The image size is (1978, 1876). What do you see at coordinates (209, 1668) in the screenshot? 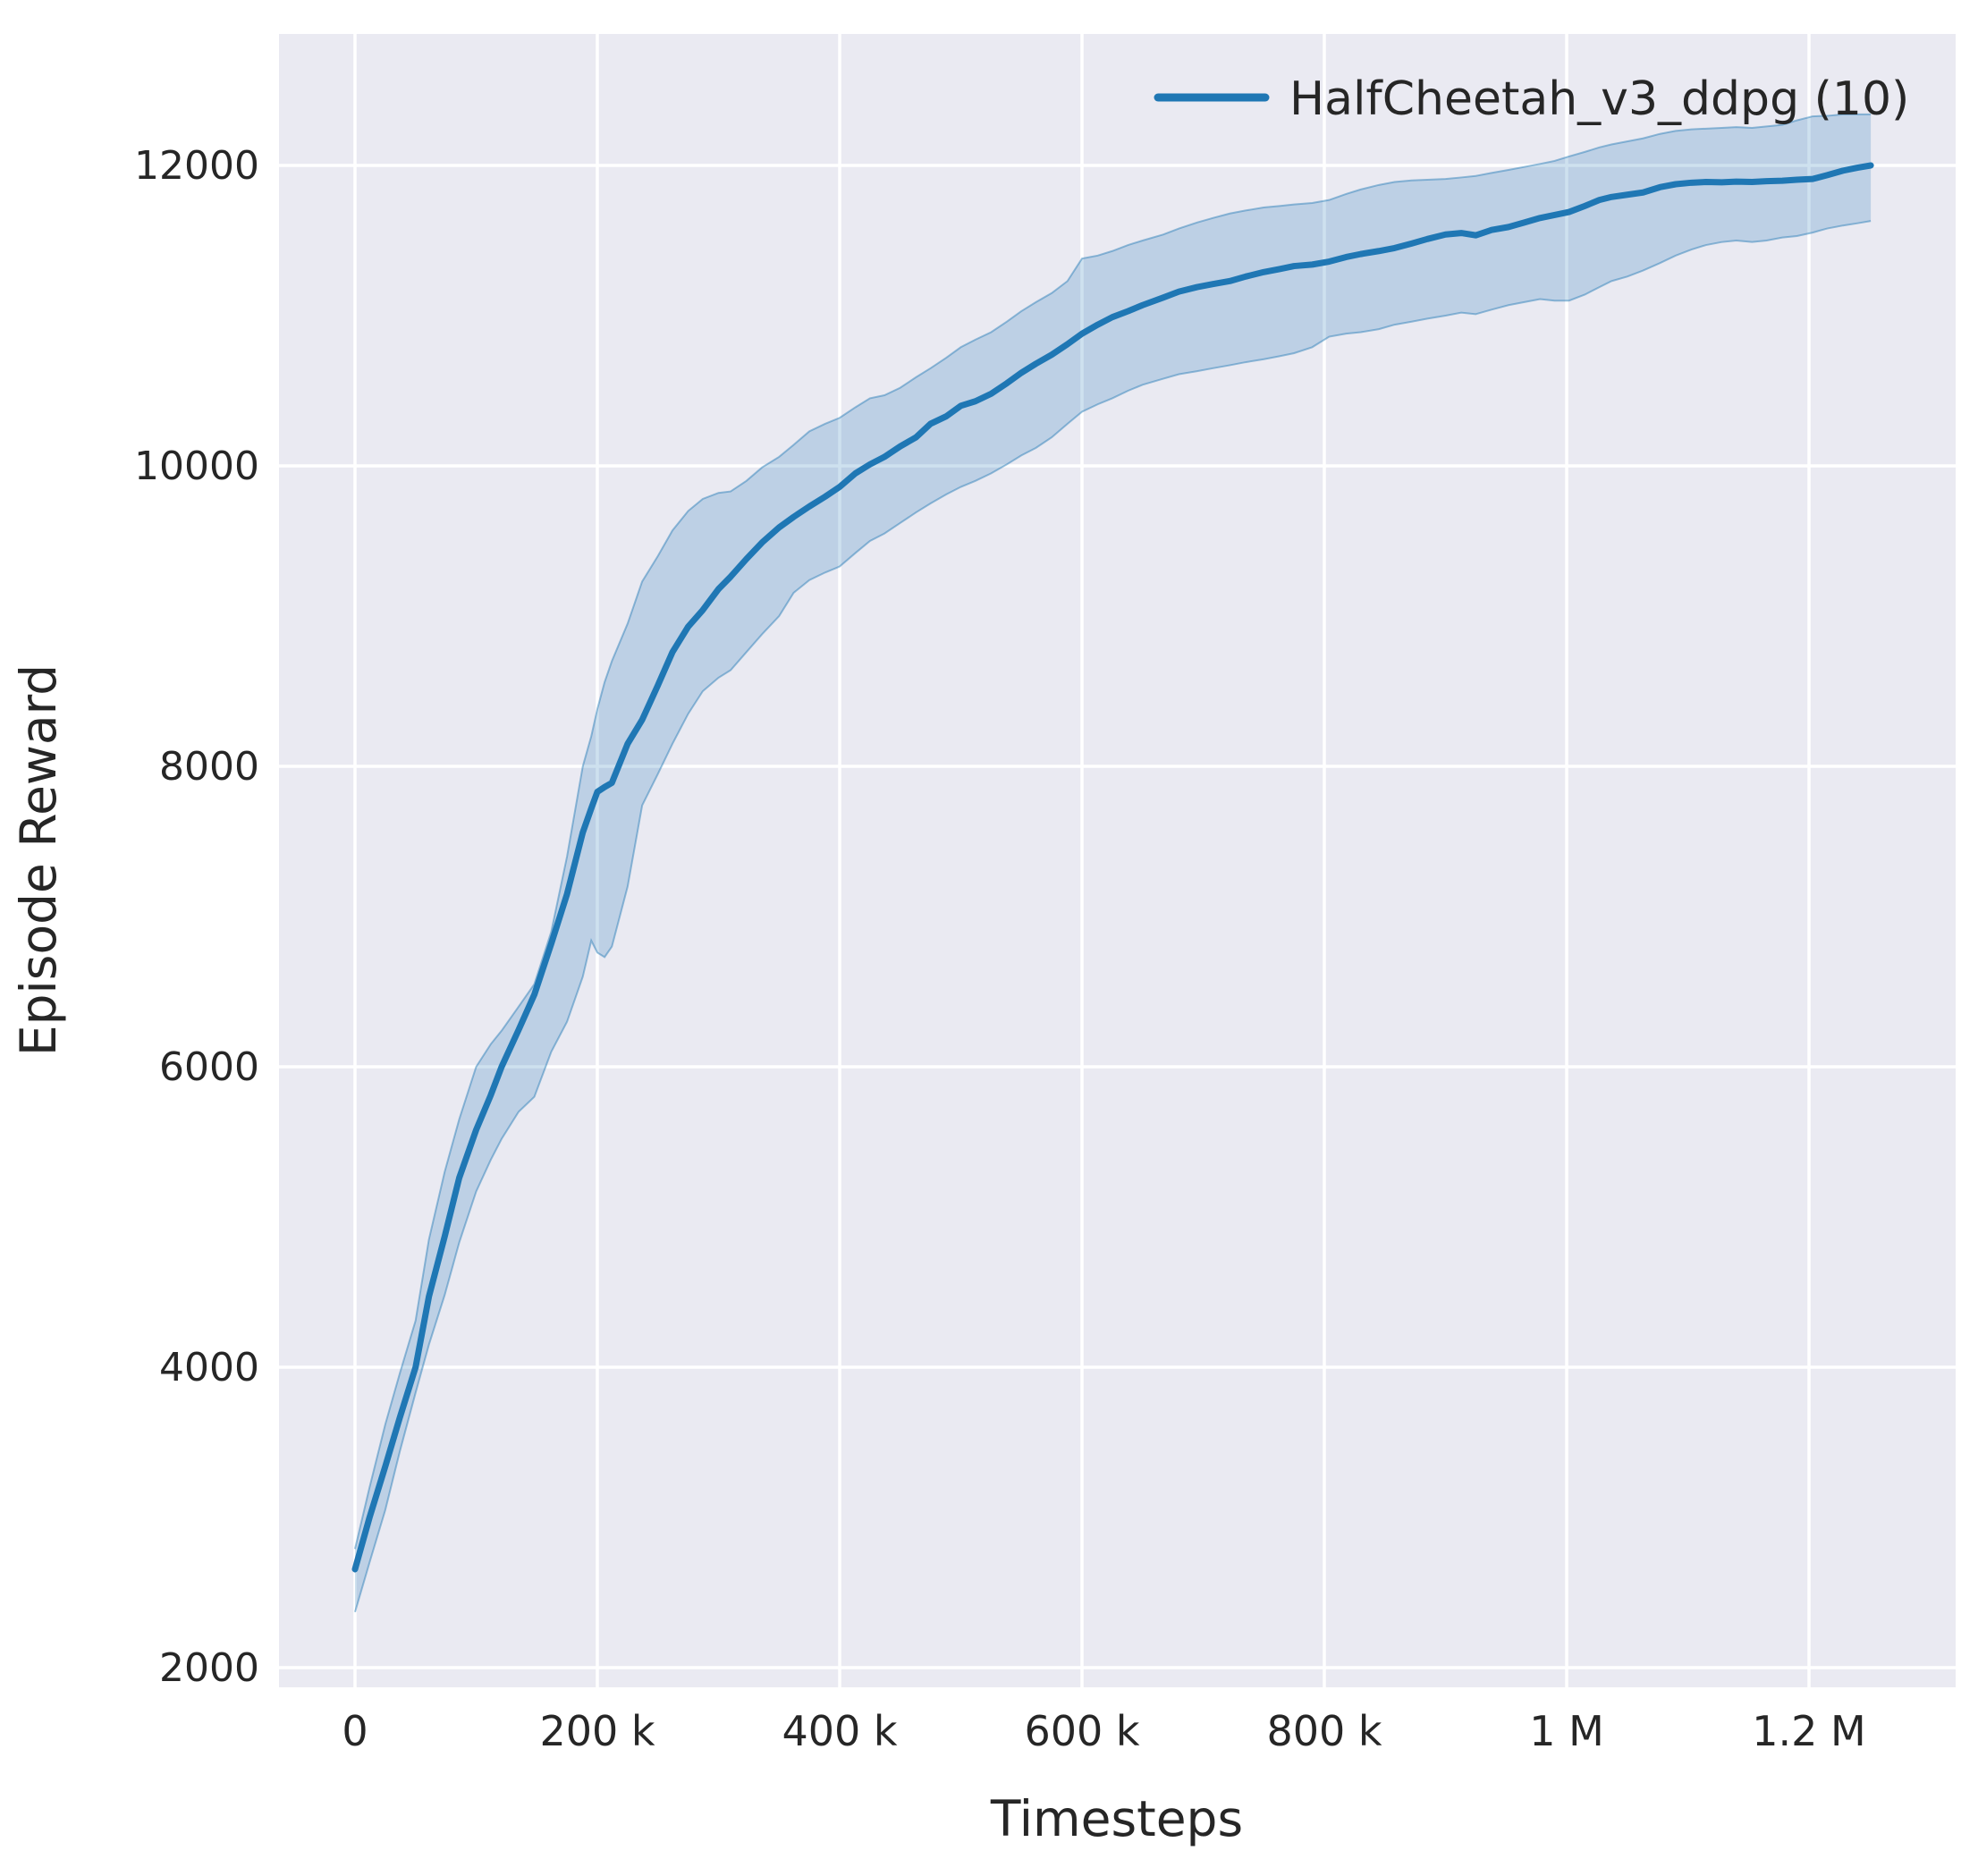
I see `y-tick-label: 2000` at bounding box center [209, 1668].